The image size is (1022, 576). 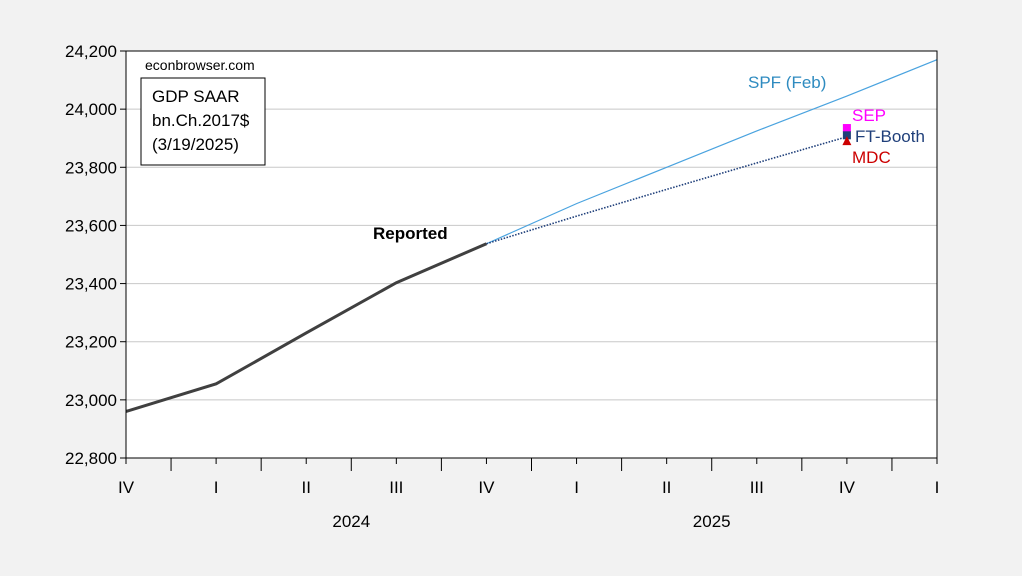 I want to click on series-line-ft-booth, so click(x=667, y=190).